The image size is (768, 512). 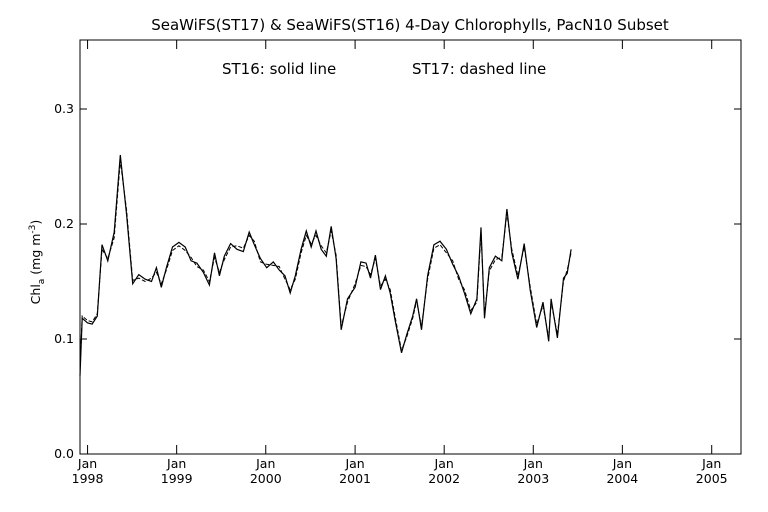 I want to click on y-tick-label: 0.0, so click(x=64, y=453).